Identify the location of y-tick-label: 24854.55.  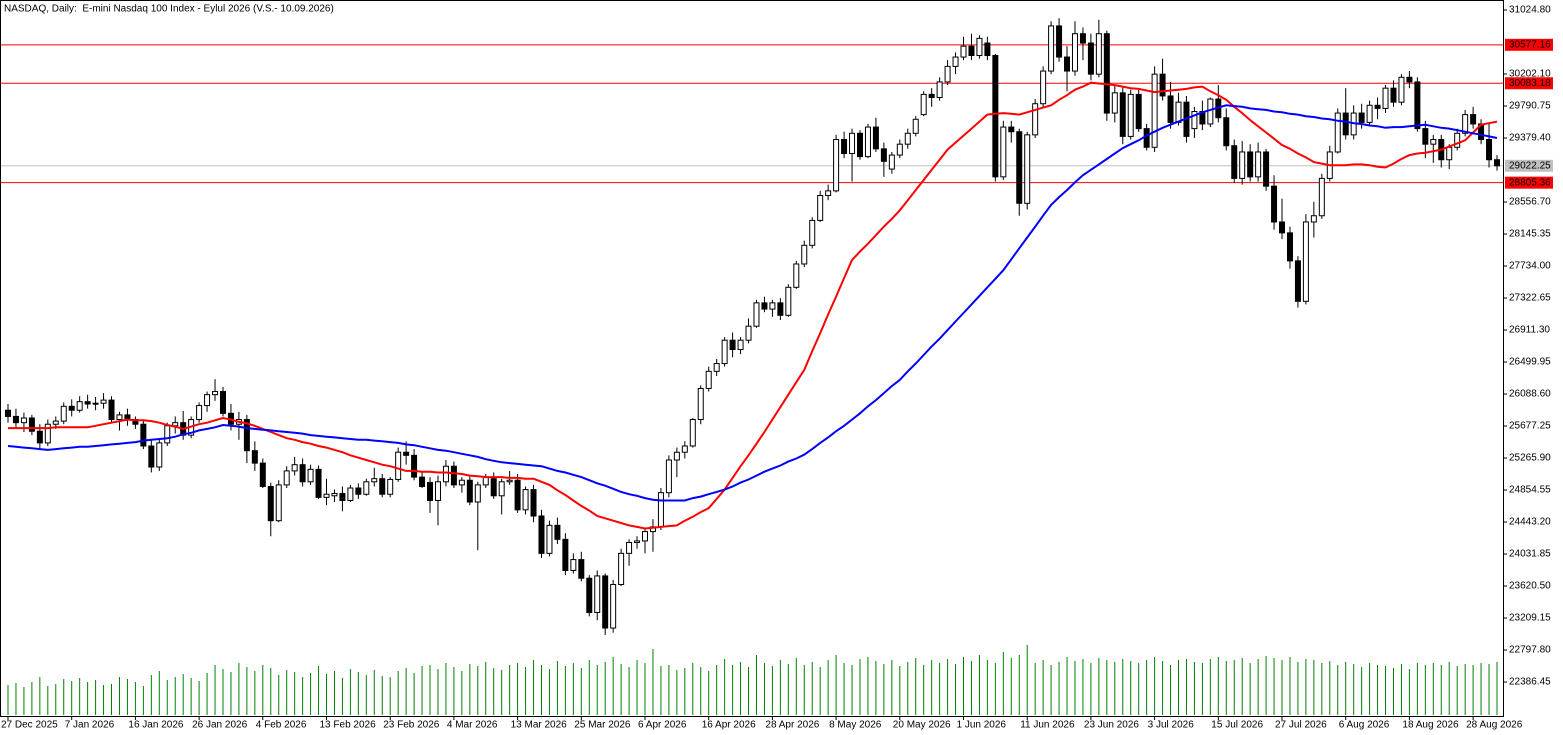
(1530, 490).